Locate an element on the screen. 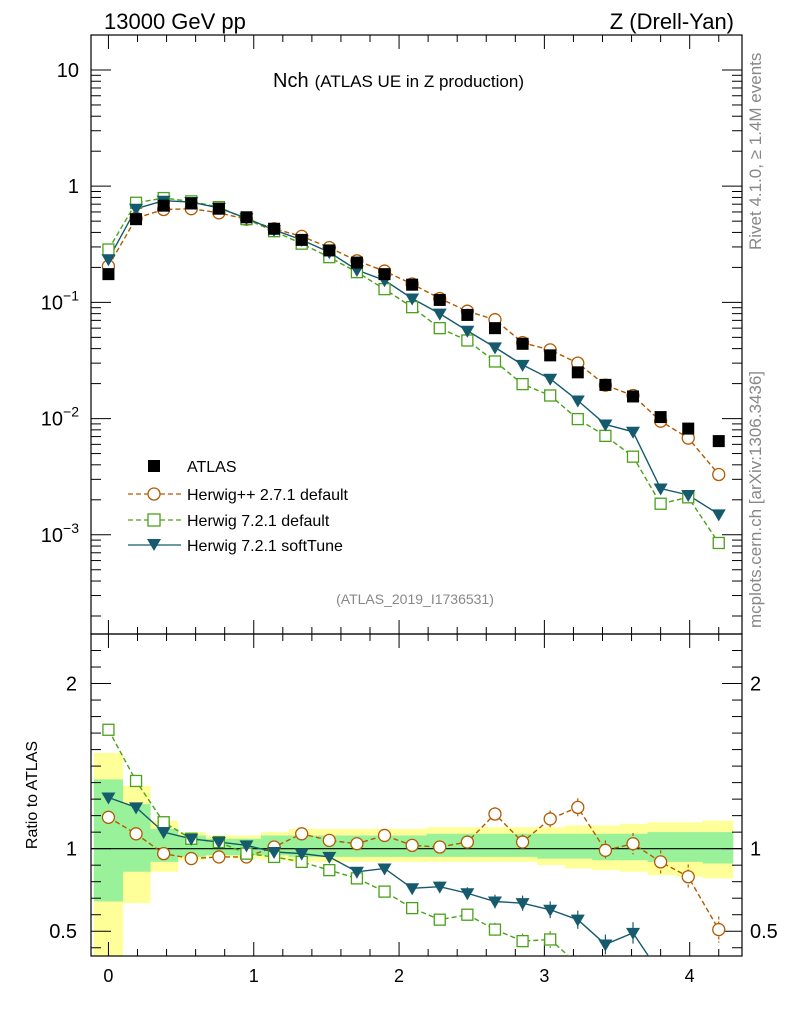 Image resolution: width=786 pixels, height=1024 pixels. analysis-label: (ATLAS_2019_I1736531) is located at coordinates (415, 599).